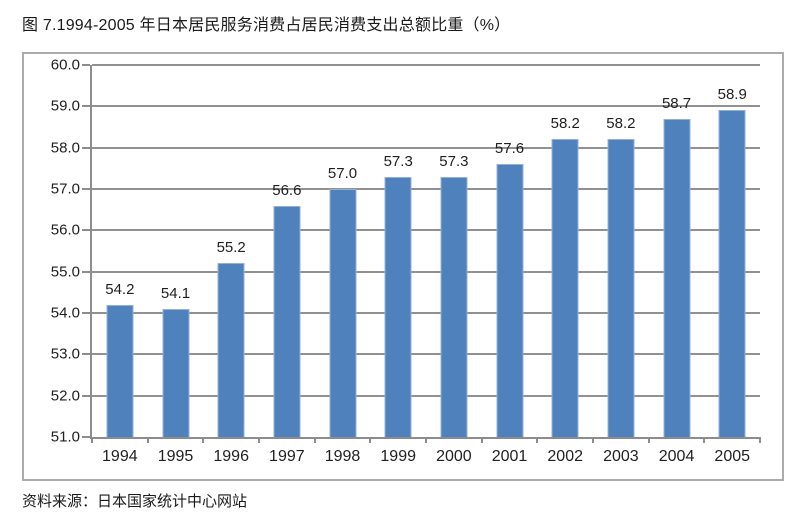 This screenshot has height=525, width=800. I want to click on bar-2005, so click(732, 273).